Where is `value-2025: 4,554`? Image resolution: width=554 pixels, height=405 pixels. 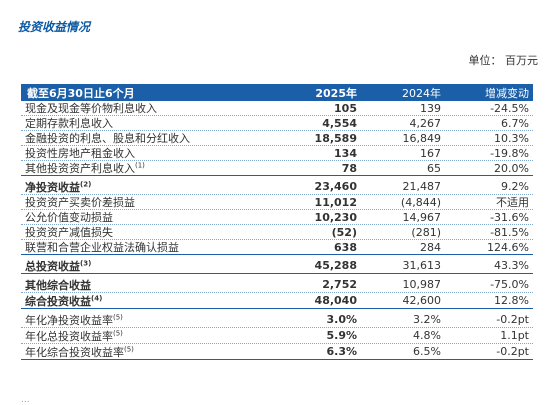
value-2025: 4,554 is located at coordinates (339, 123).